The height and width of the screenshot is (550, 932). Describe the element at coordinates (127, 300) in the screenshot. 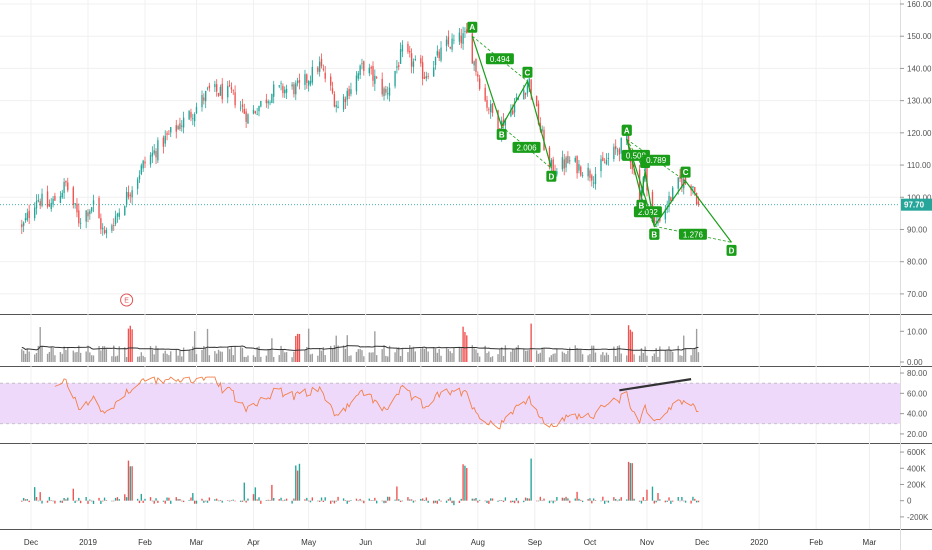

I see `earnings-marker-icon` at that location.